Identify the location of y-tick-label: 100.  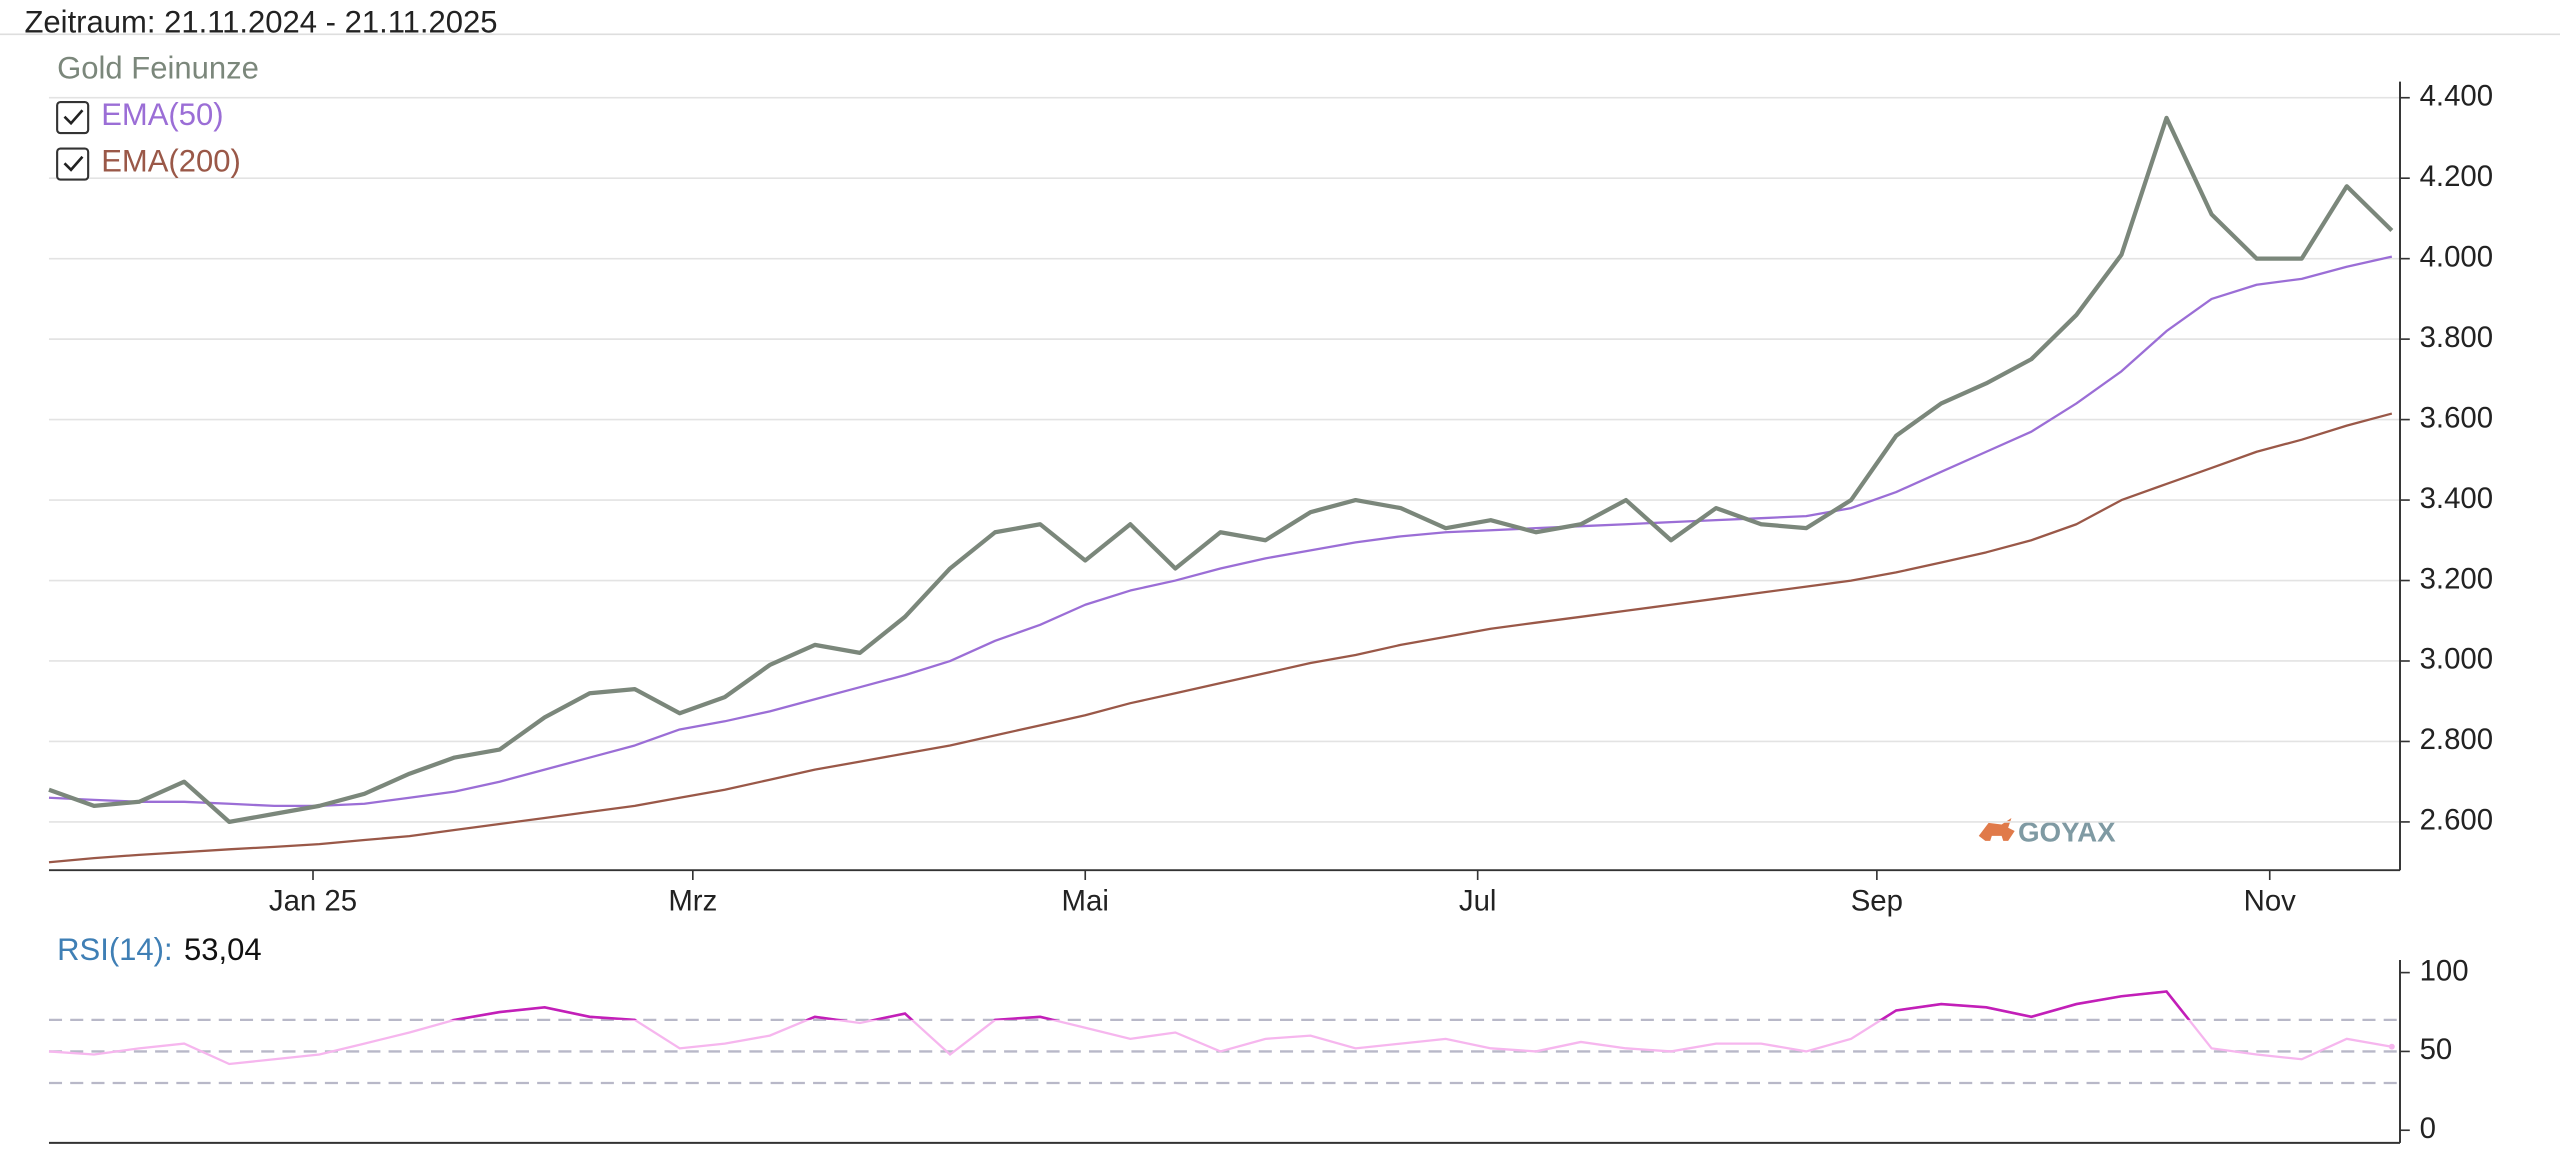
(2444, 970).